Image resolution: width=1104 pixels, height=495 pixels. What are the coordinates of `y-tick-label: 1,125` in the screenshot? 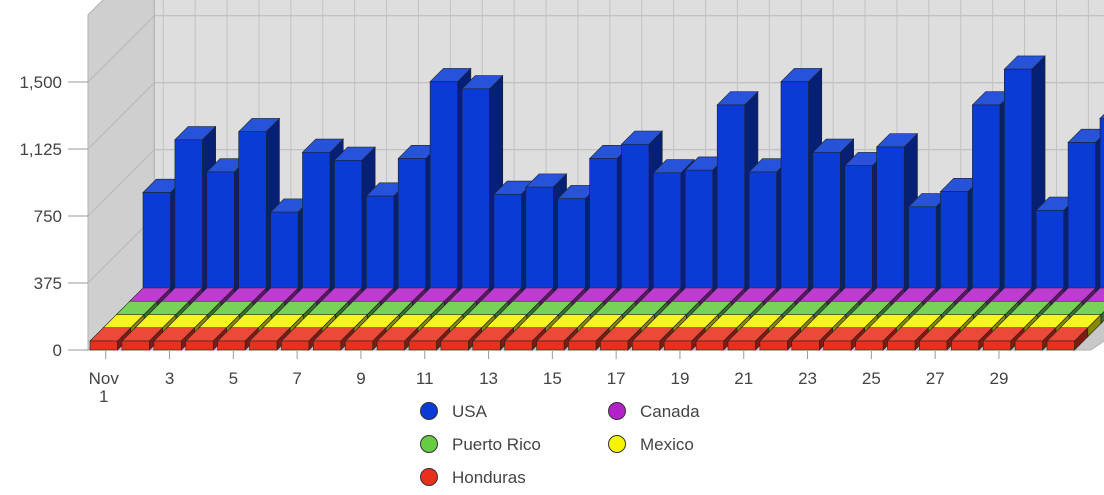 It's located at (40, 149).